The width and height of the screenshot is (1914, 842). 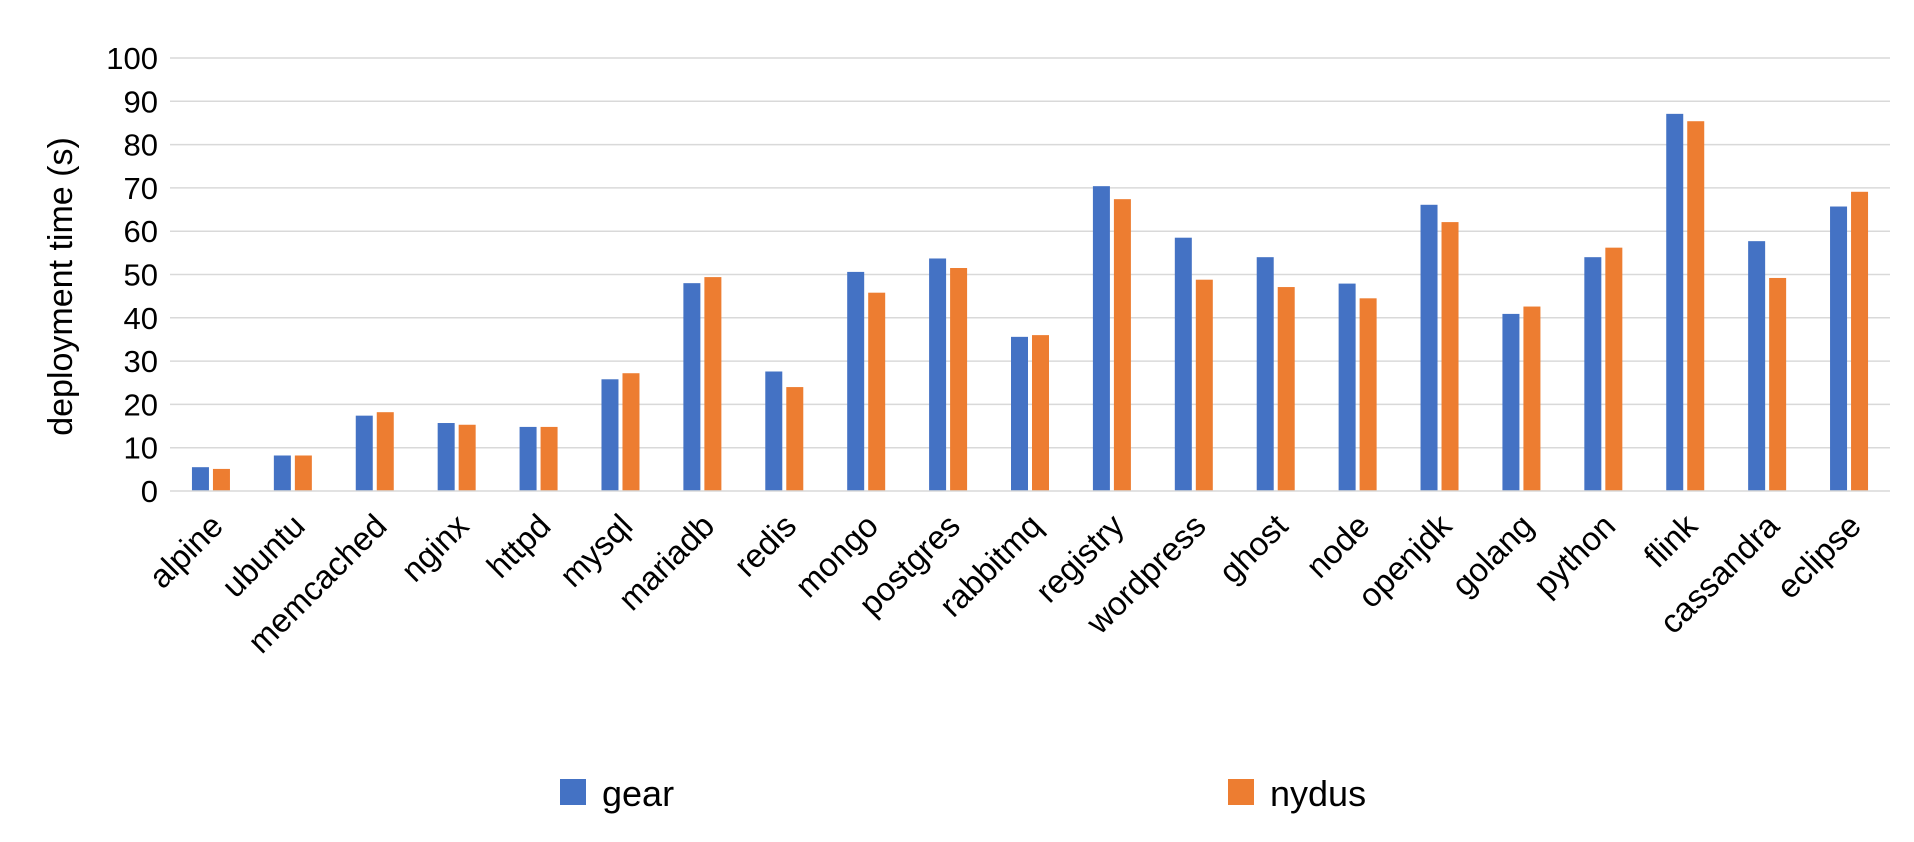 What do you see at coordinates (856, 381) in the screenshot?
I see `bar-gear-mongo` at bounding box center [856, 381].